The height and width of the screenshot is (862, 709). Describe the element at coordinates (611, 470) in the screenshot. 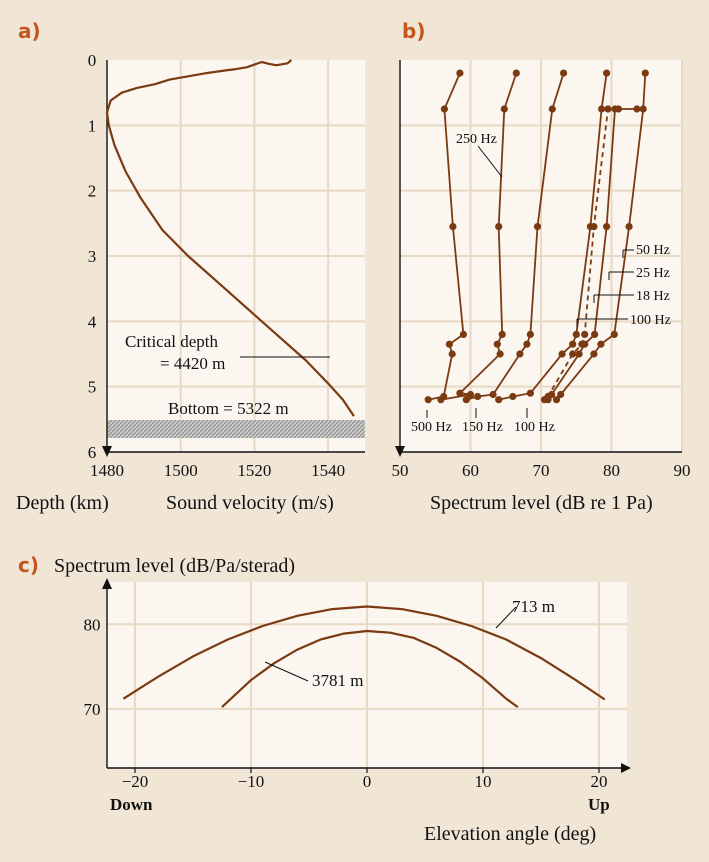

I see `panel-b-x-tick-label: 80` at that location.